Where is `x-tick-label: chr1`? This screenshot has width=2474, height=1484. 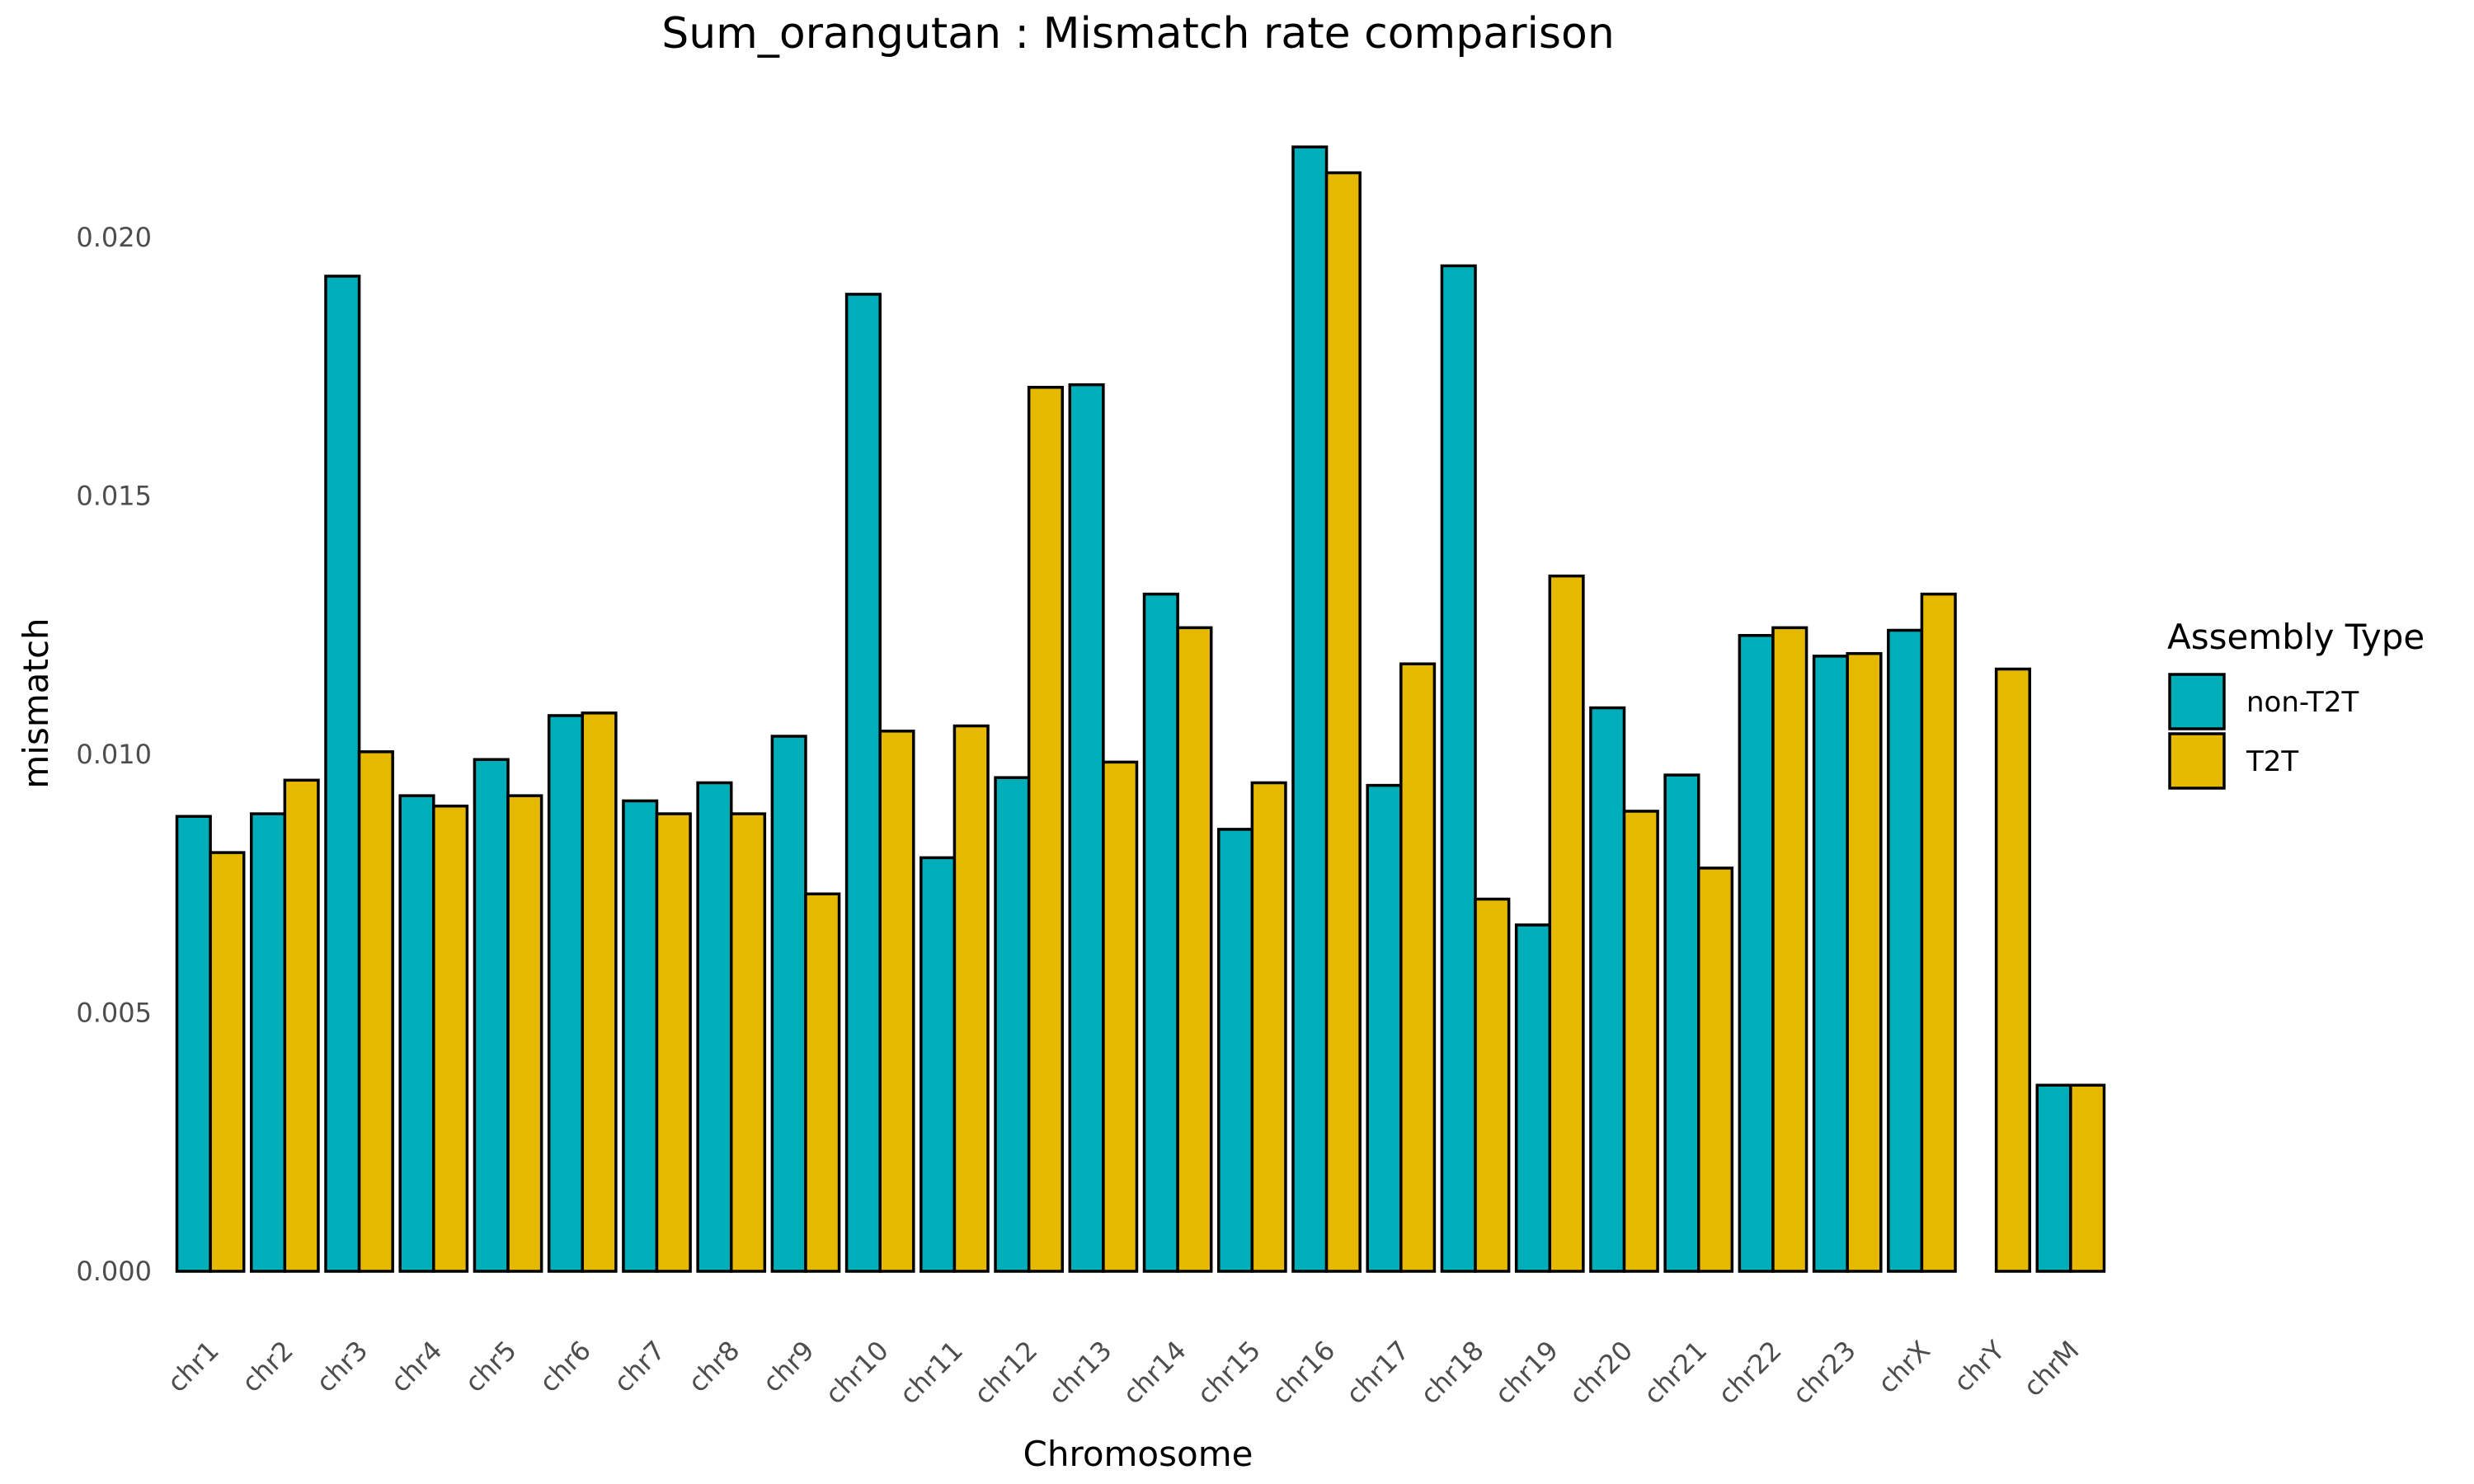 x-tick-label: chr1 is located at coordinates (192, 1366).